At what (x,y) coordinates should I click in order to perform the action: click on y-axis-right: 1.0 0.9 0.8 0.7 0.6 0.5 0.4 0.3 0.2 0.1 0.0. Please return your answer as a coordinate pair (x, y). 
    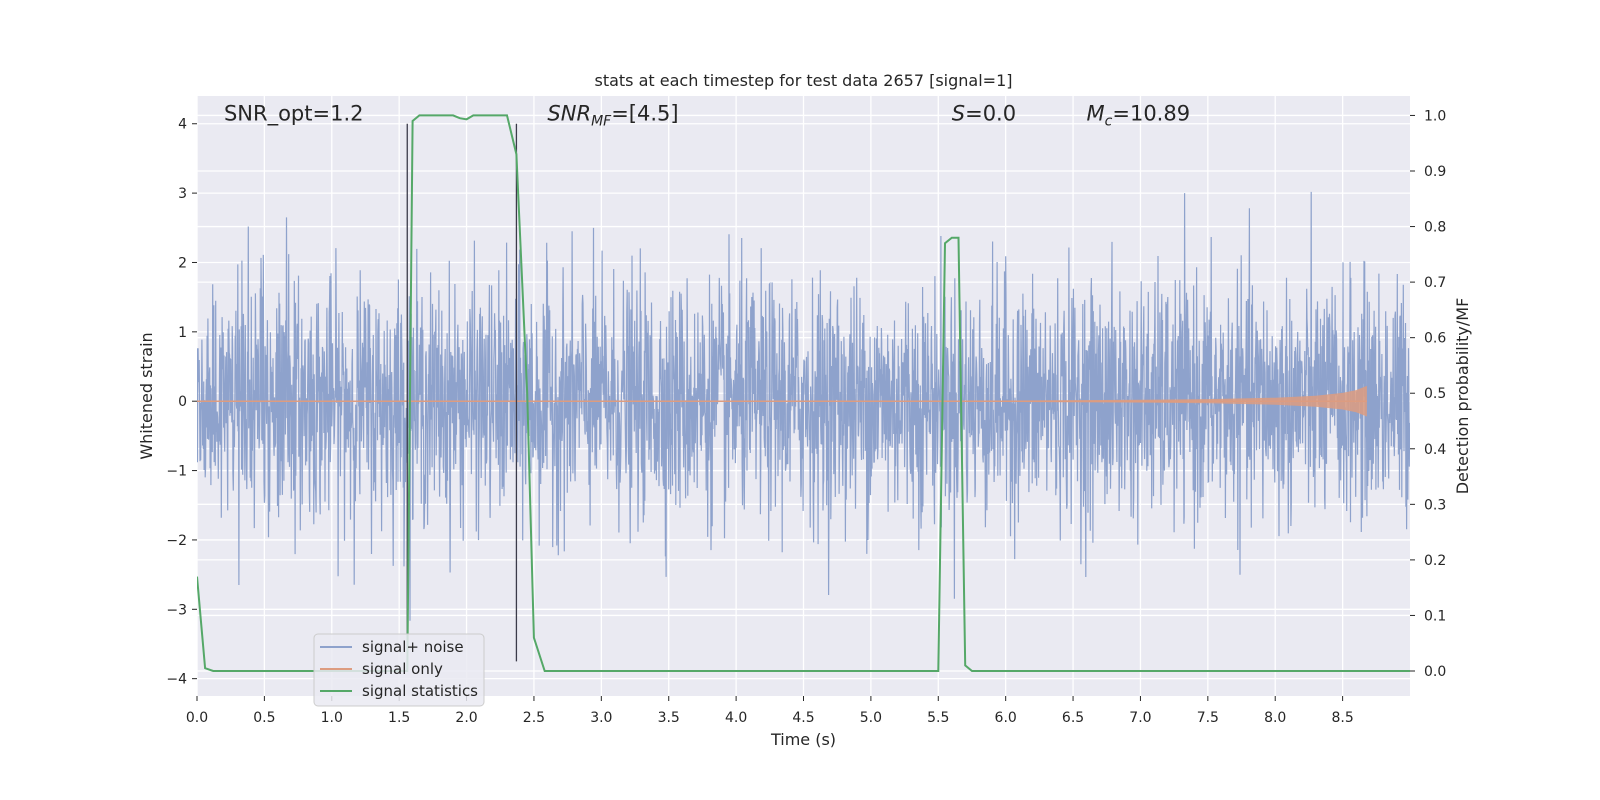
    Looking at the image, I should click on (1428, 394).